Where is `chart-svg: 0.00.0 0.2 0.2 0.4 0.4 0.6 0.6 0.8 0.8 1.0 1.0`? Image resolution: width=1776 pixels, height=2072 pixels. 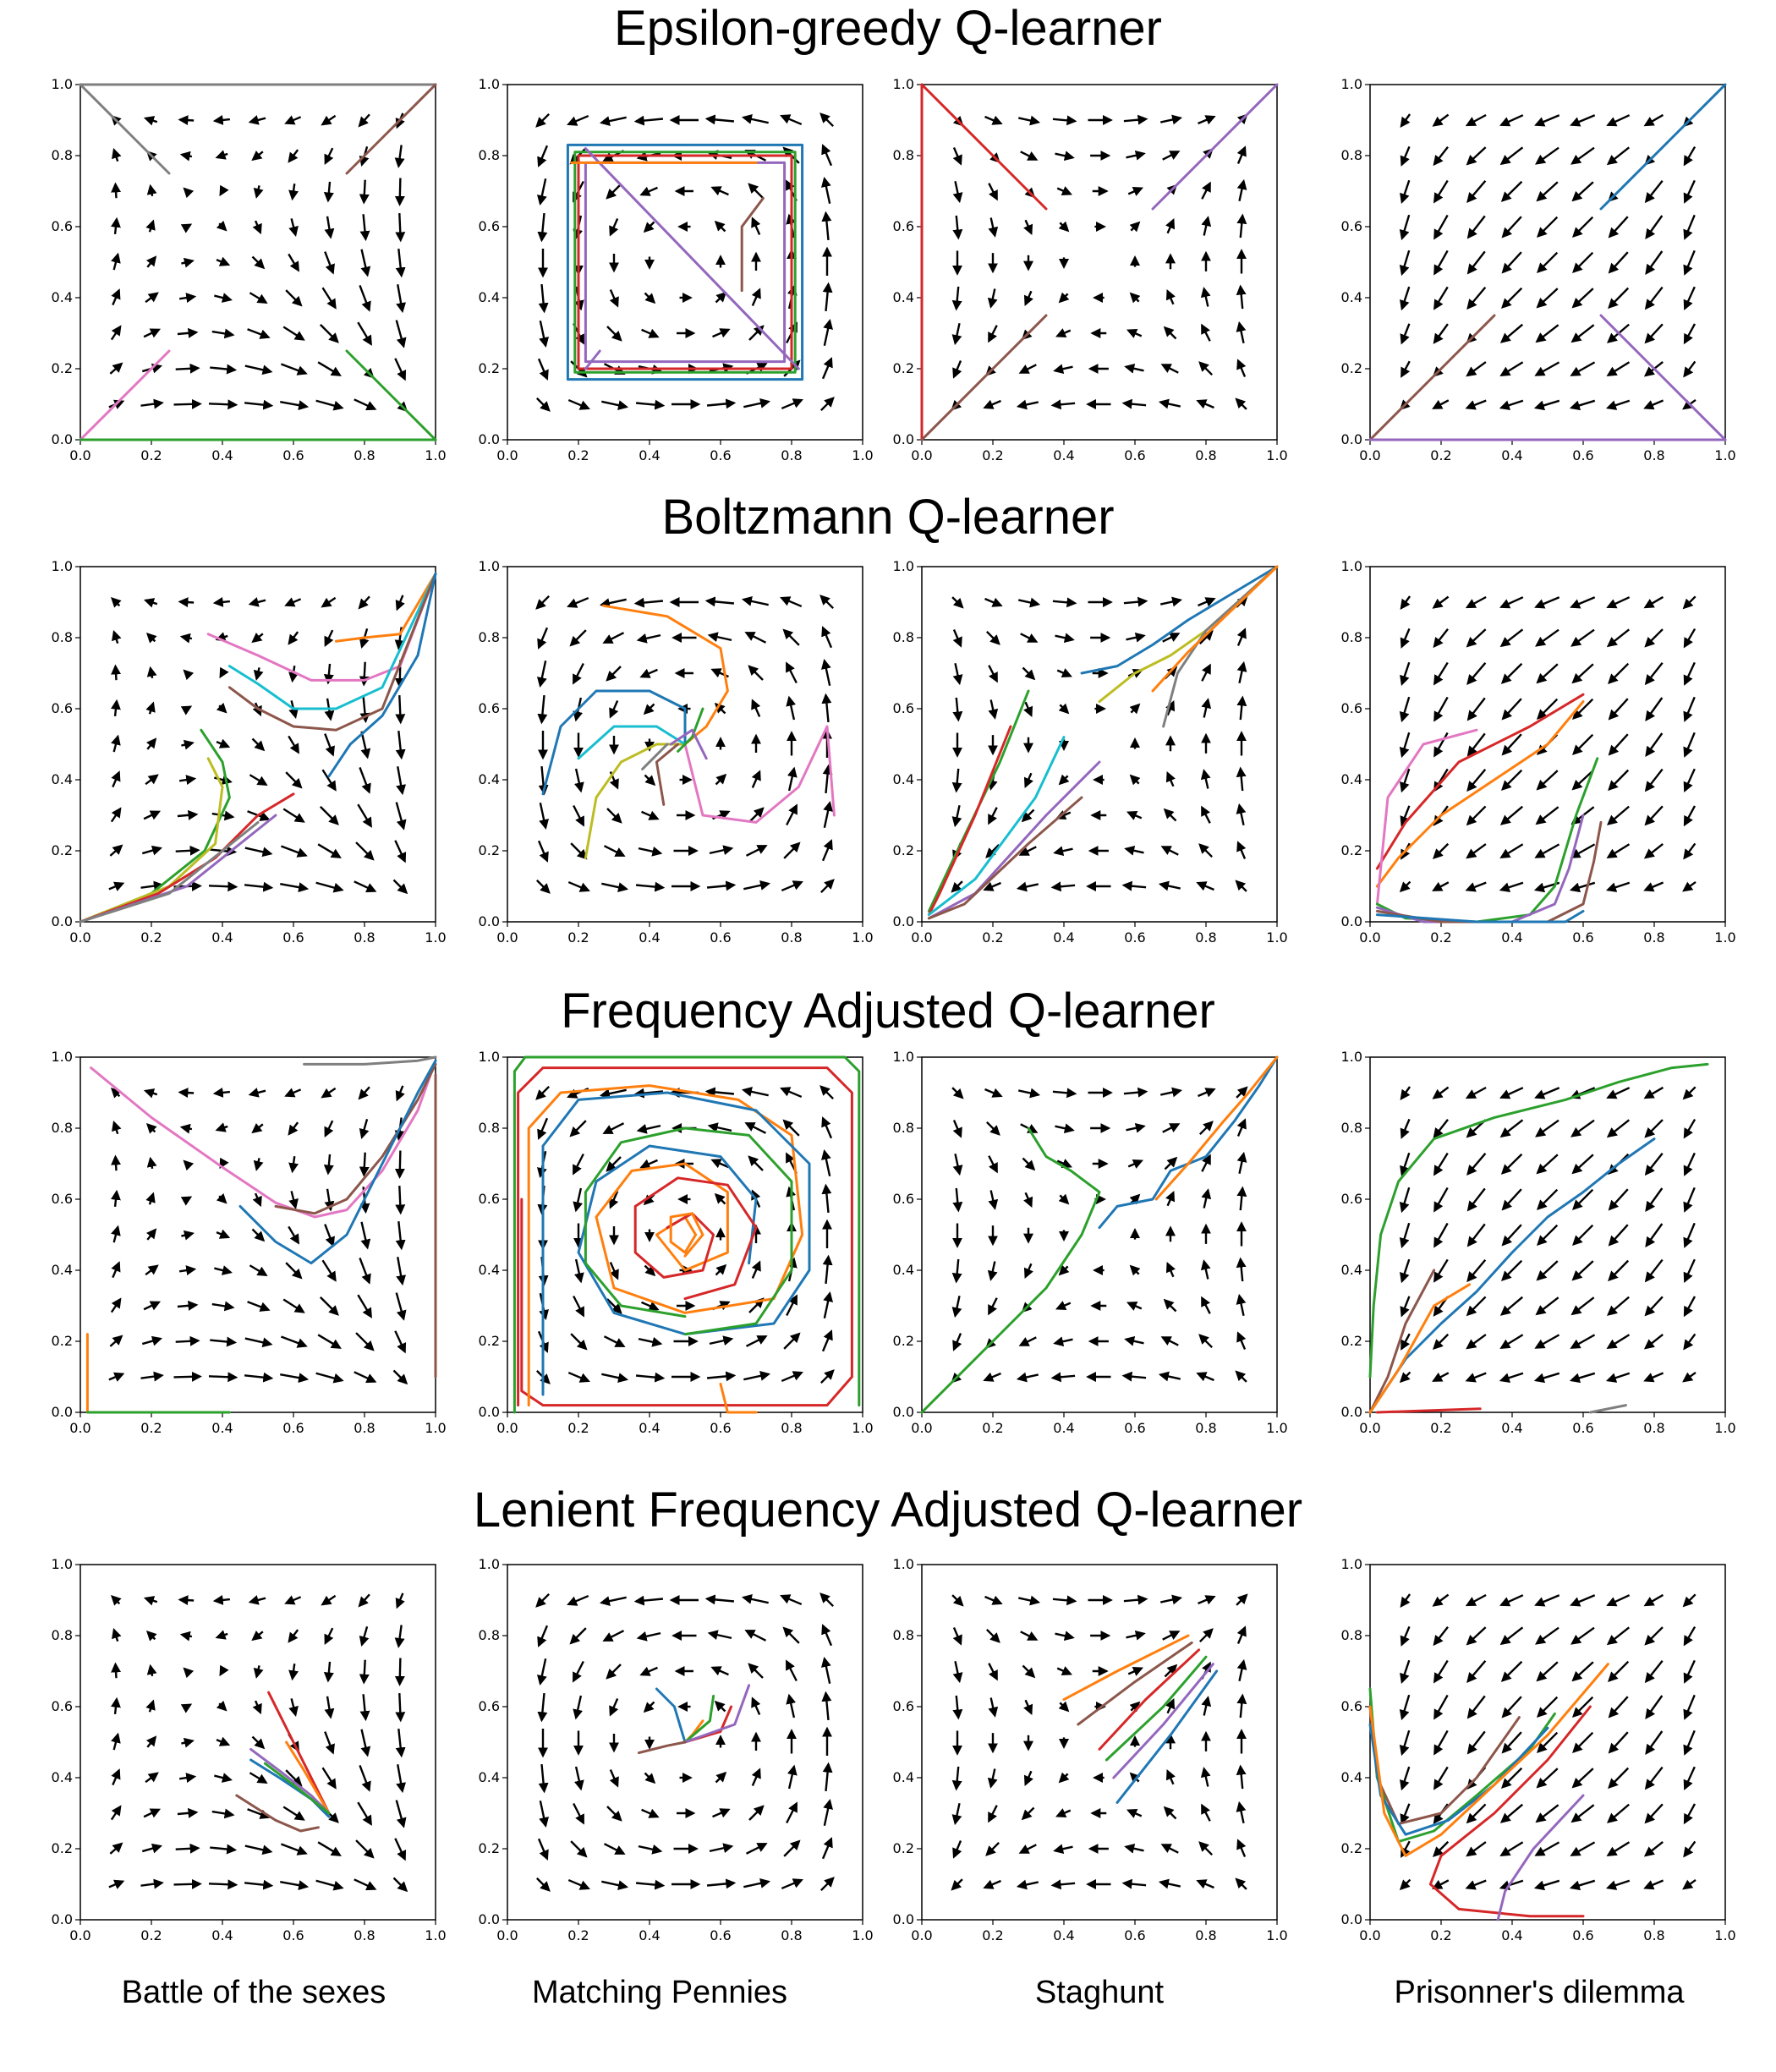
chart-svg: 0.00.0 0.2 0.2 0.4 0.4 0.6 0.6 0.8 0.8 1.0 1.0 is located at coordinates (249, 269).